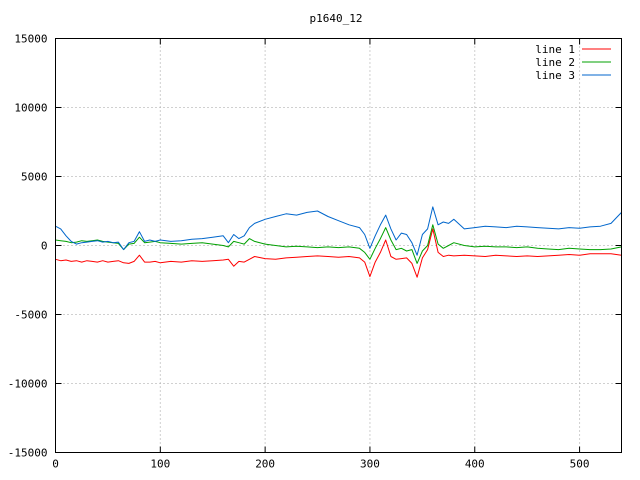 This screenshot has width=640, height=480. I want to click on y-axis-tick-labels: -15000 -10000 -5000 0 5000 10000 15000, so click(28, 246).